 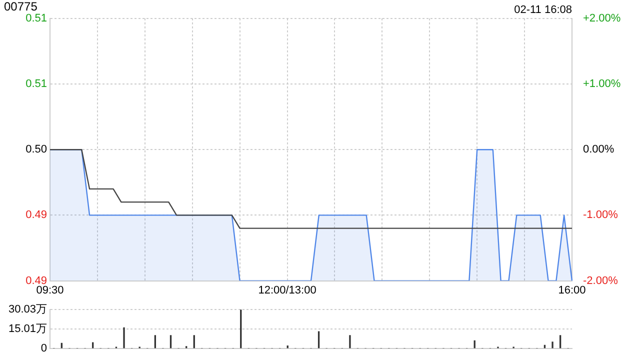 I want to click on y-tick-label: 15.01万, so click(x=27, y=329).